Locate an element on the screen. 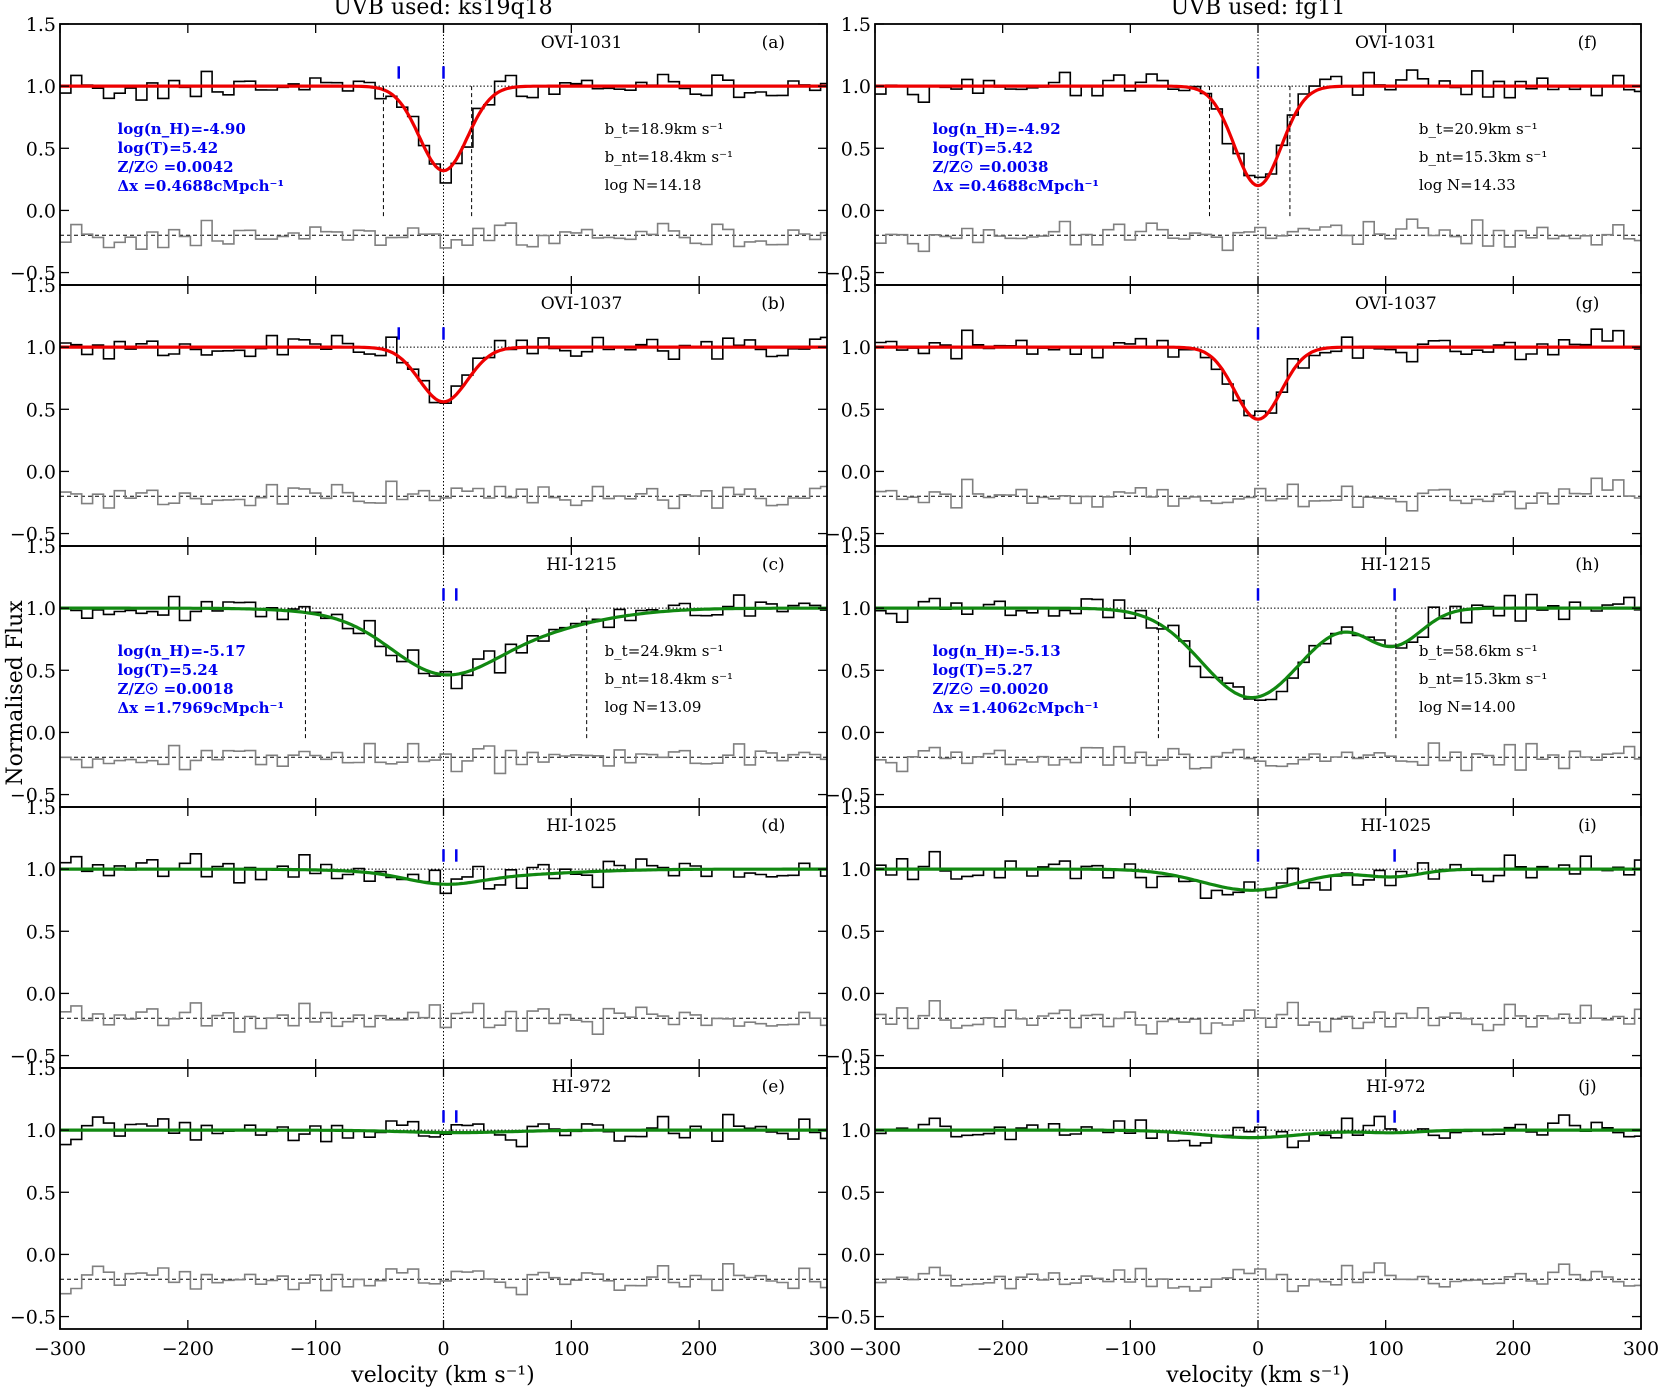 This screenshot has width=1661, height=1390. plot-area-e is located at coordinates (443, 1198).